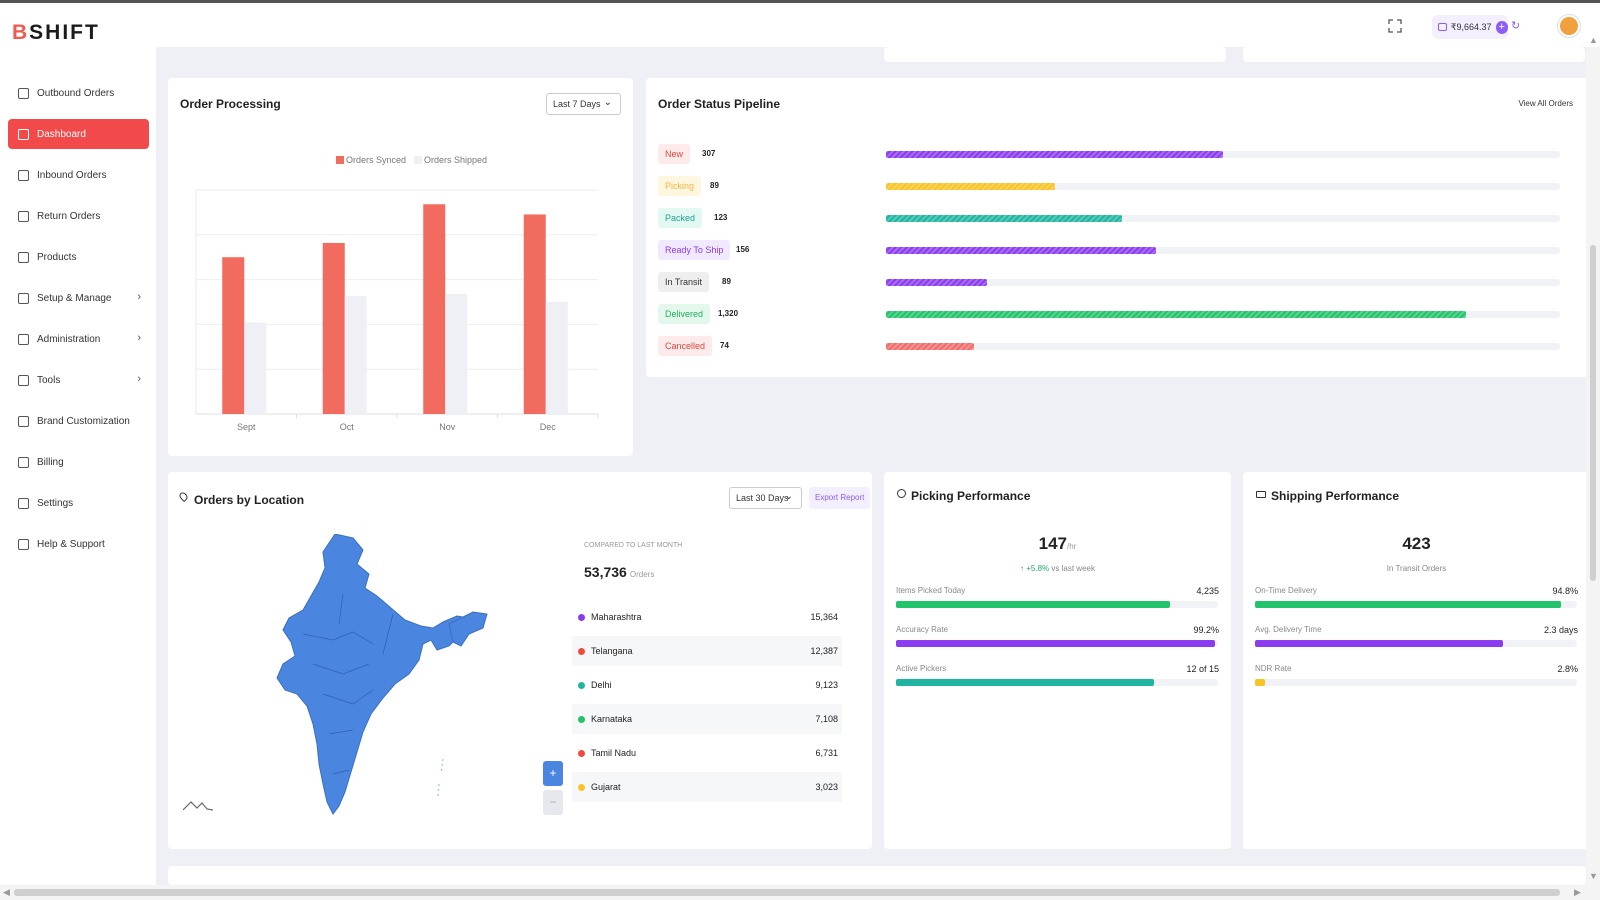 The height and width of the screenshot is (900, 1600). I want to click on picking-icon, so click(901, 493).